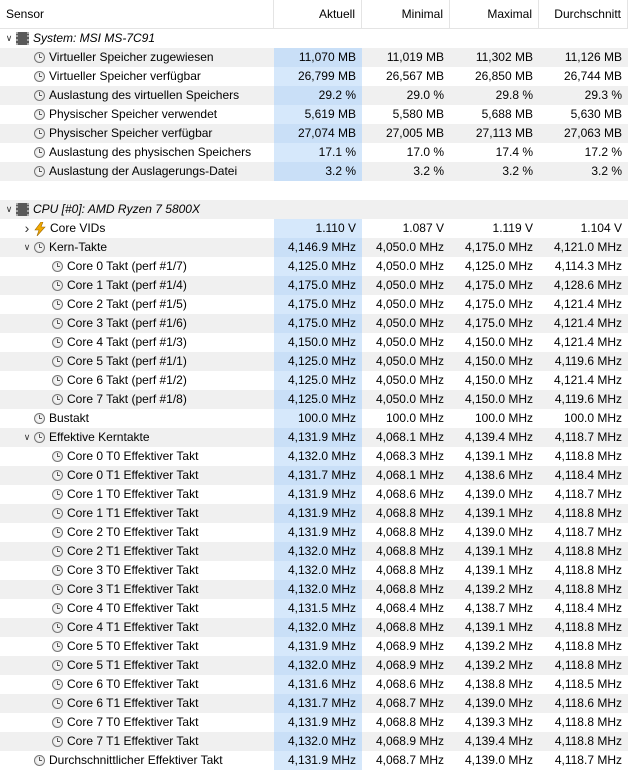 The image size is (628, 770). What do you see at coordinates (127, 304) in the screenshot?
I see `sensor-label: Core 2 Takt (perf #1/5)` at bounding box center [127, 304].